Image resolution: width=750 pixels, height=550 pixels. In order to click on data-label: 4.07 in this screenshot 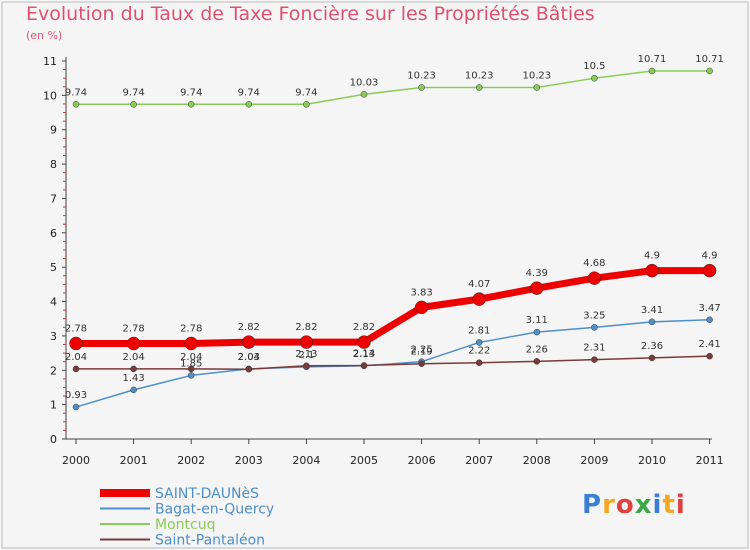, I will do `click(479, 284)`.